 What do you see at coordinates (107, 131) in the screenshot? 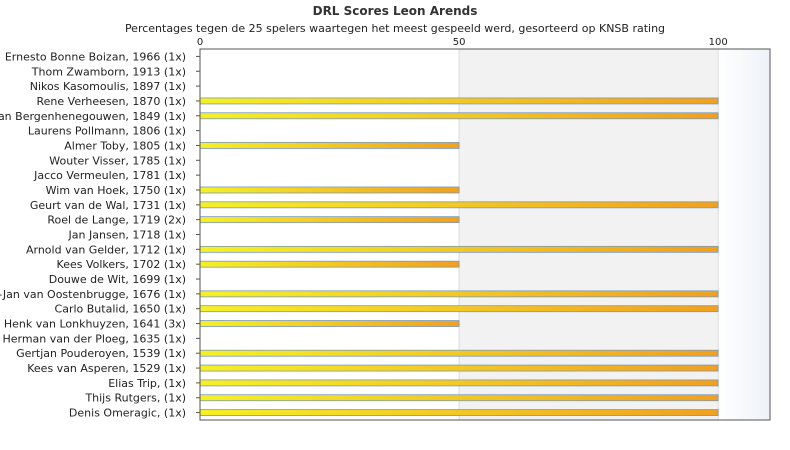
I see `category-label: Laurens Pollmann, 1806 (1x)` at bounding box center [107, 131].